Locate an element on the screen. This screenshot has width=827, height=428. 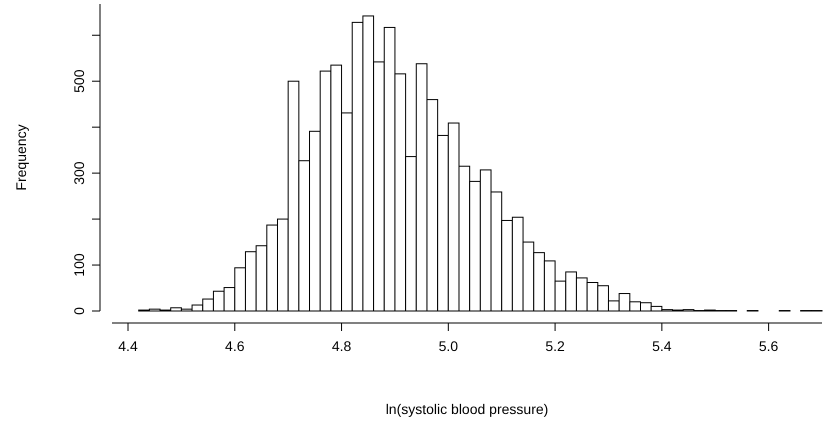
x-tick-label: 5.6 is located at coordinates (768, 346).